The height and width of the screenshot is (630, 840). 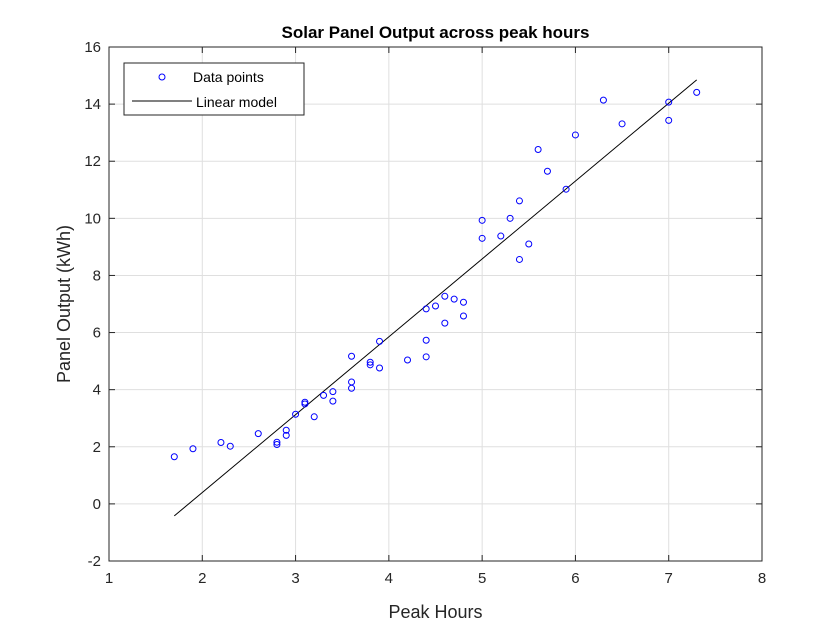 I want to click on legend-box, so click(x=214, y=89).